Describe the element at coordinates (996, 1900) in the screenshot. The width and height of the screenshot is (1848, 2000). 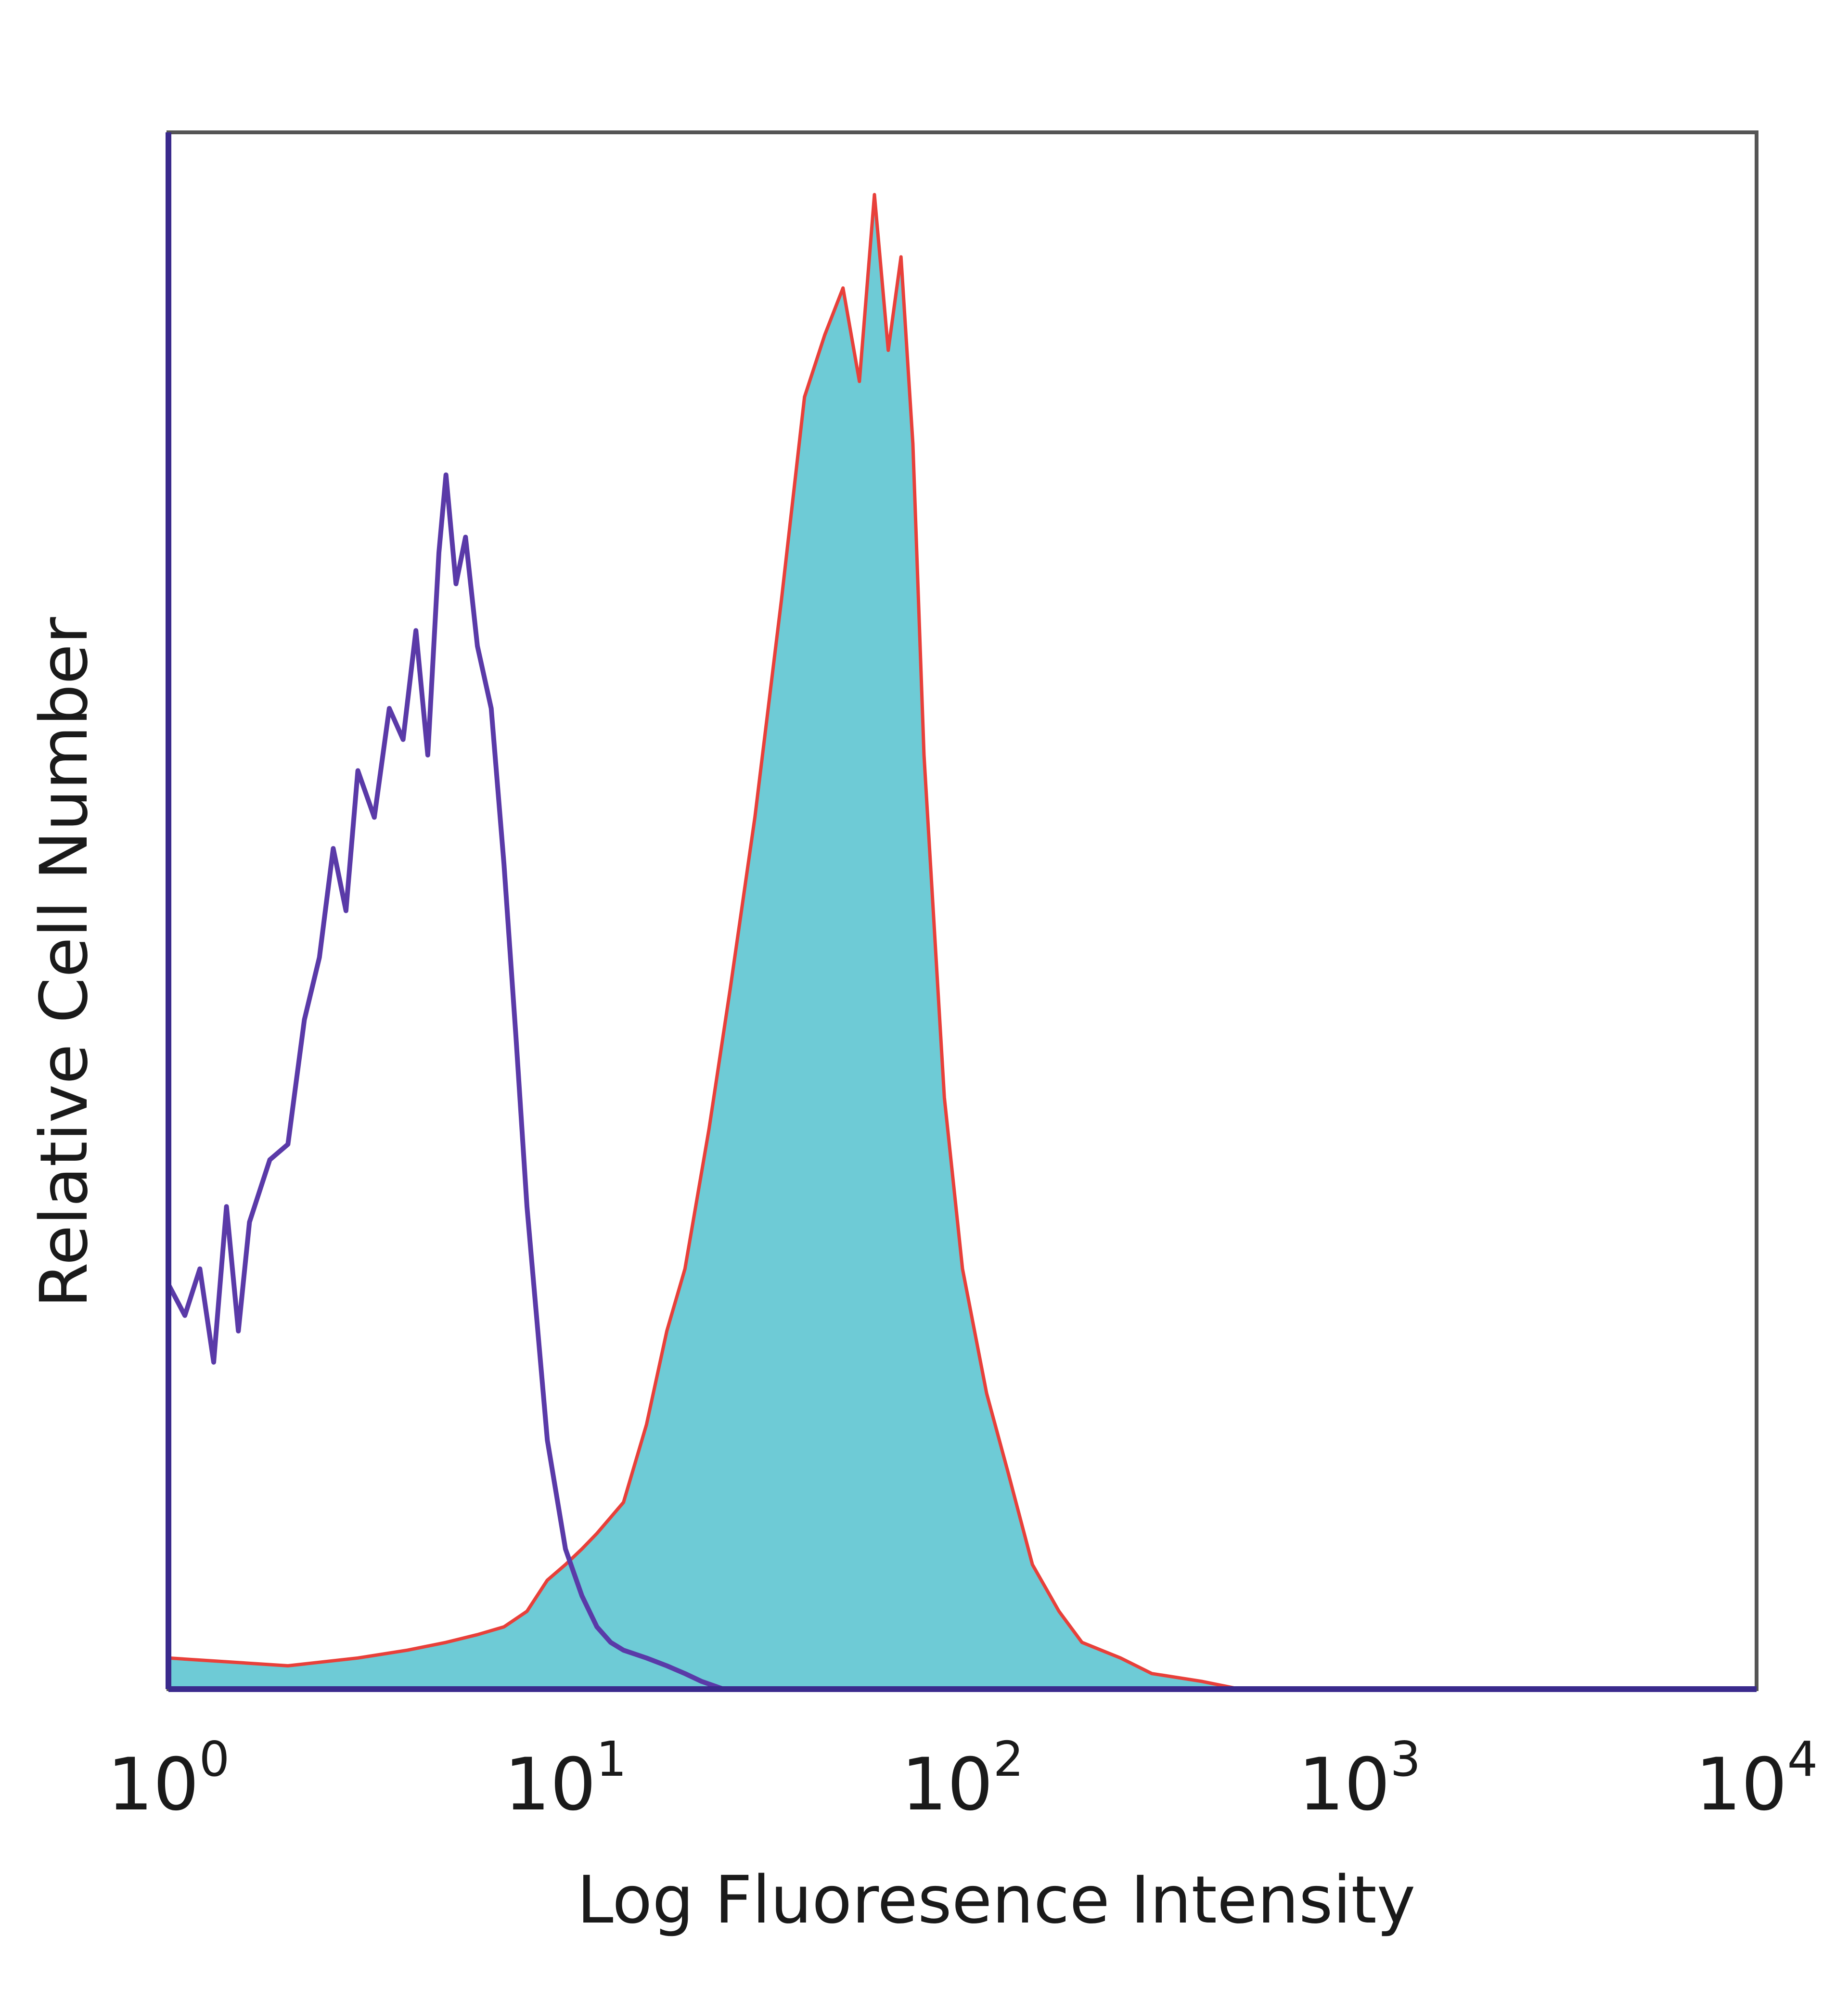
I see `x-axis-label: Log Fluoresence Intensity` at that location.